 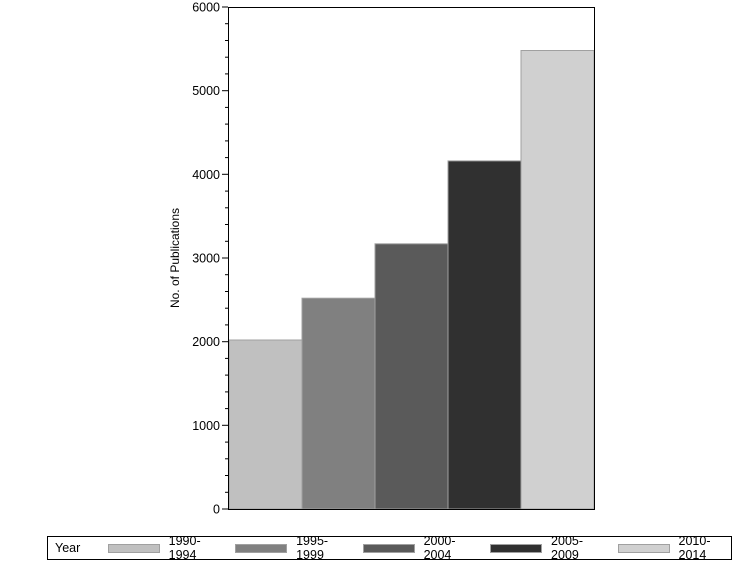 I want to click on y-tick-label: 0, so click(x=216, y=510).